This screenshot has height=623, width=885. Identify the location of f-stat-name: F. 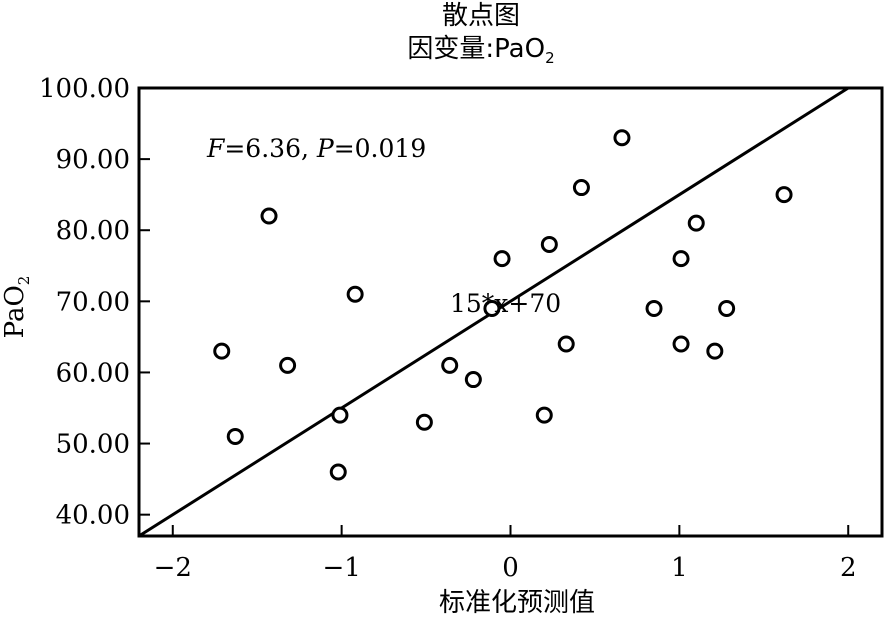
(216, 148).